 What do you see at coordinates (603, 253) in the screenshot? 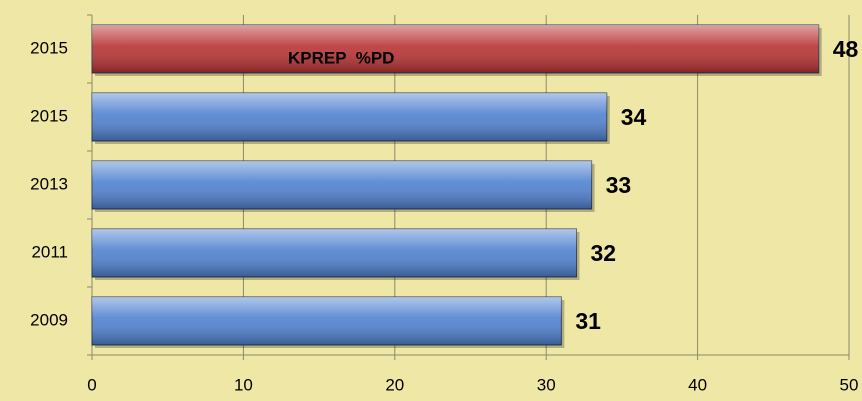
I see `value-label: 32` at bounding box center [603, 253].